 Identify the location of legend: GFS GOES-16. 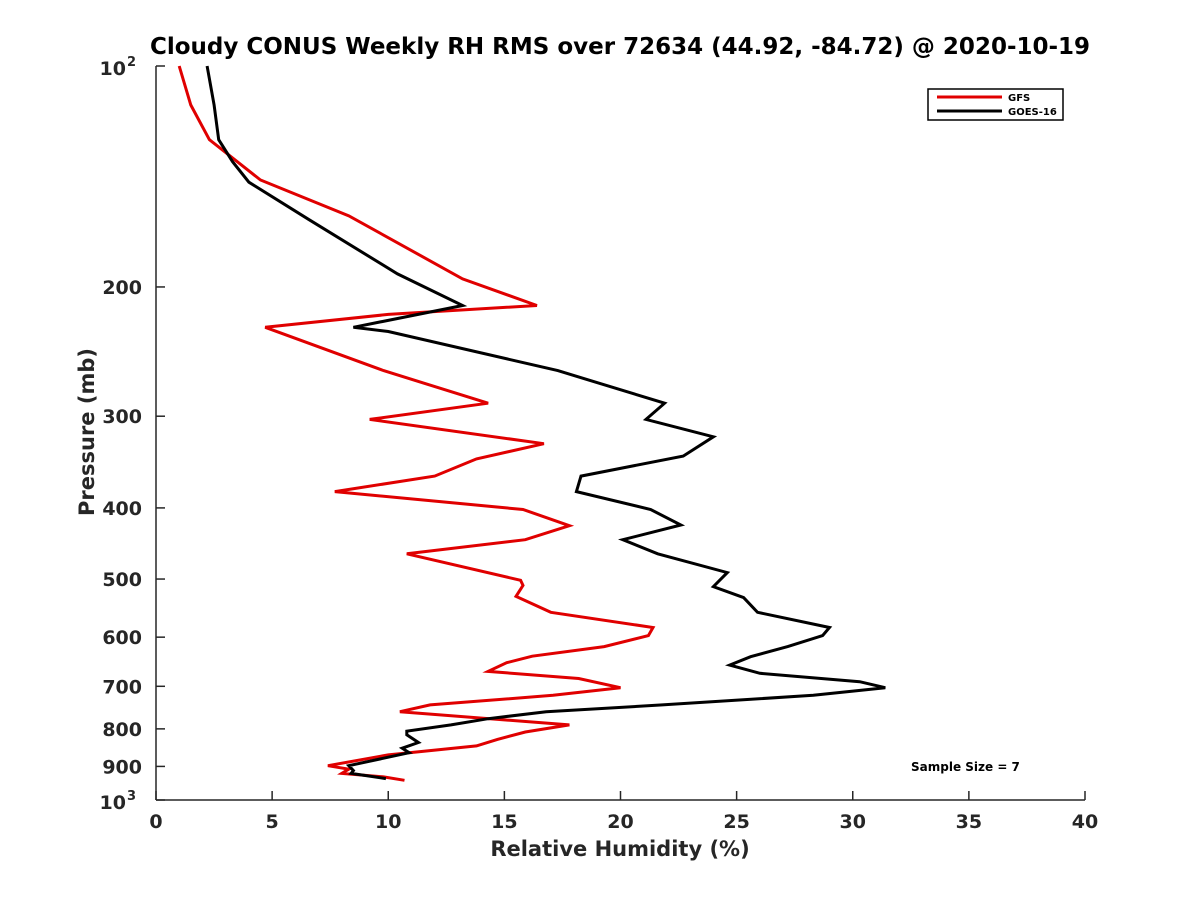
(995, 104).